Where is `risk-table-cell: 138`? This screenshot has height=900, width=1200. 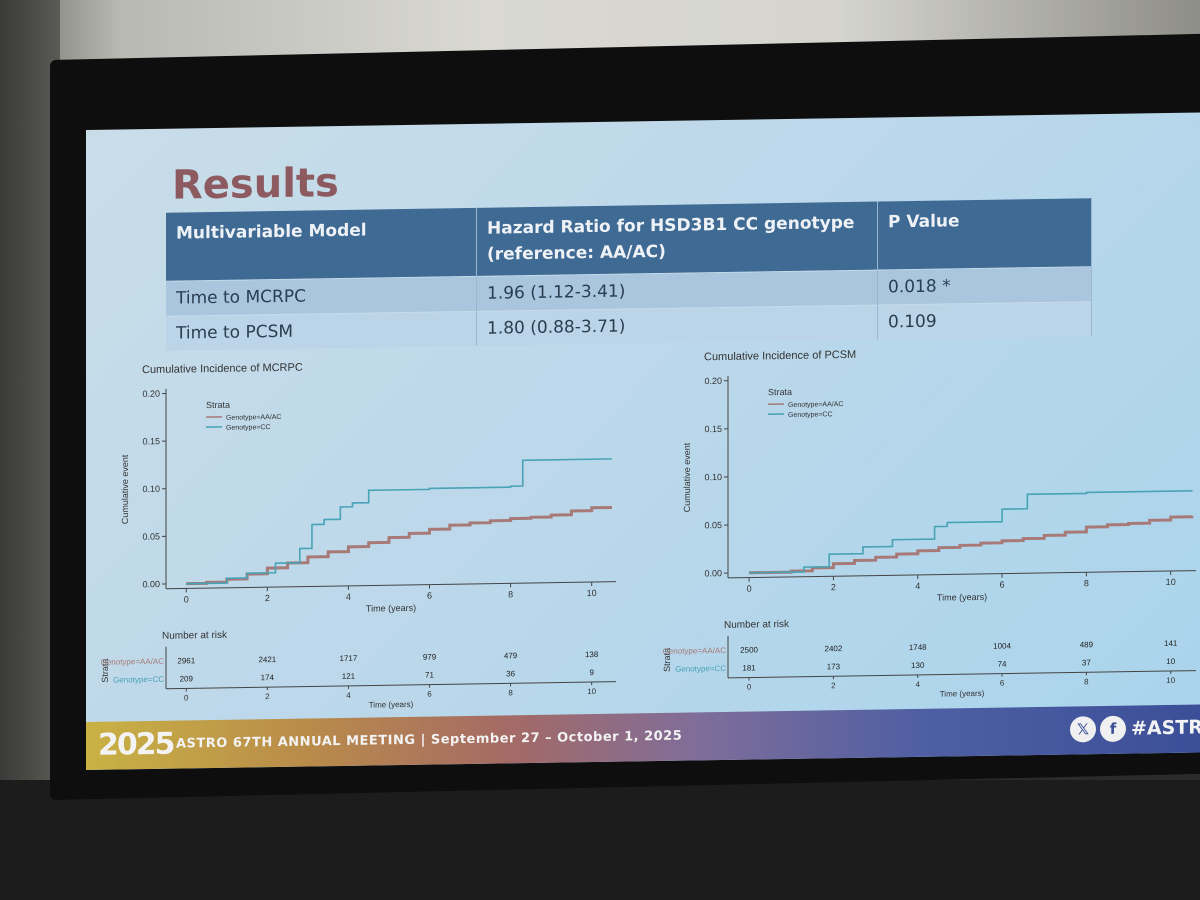
risk-table-cell: 138 is located at coordinates (592, 654).